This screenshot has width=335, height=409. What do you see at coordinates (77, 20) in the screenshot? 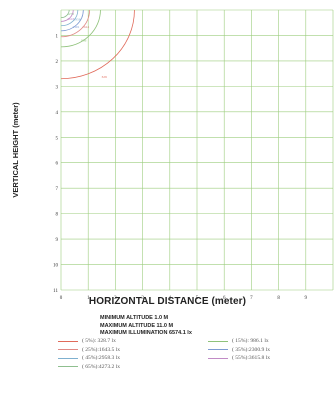
I see `contour-label: 2958` at bounding box center [77, 20].